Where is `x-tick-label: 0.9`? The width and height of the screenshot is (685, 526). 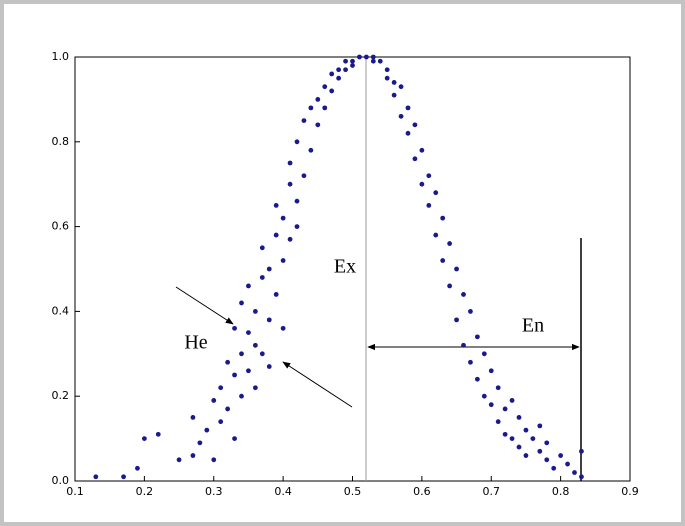
x-tick-label: 0.9 is located at coordinates (630, 491).